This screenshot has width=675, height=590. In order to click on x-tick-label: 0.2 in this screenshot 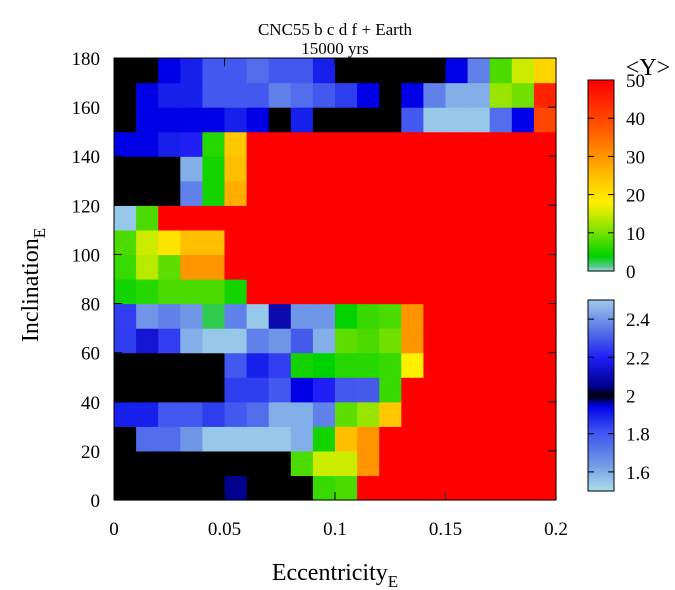, I will do `click(556, 529)`.